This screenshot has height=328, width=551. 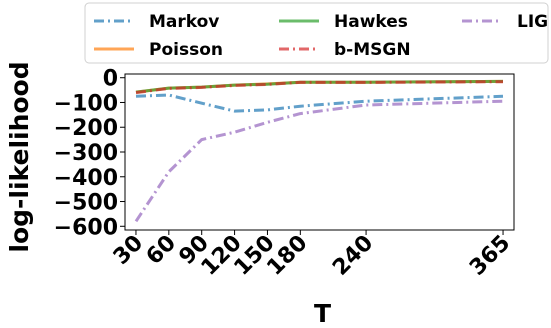 I want to click on x-tick-label: 180, so click(x=287, y=256).